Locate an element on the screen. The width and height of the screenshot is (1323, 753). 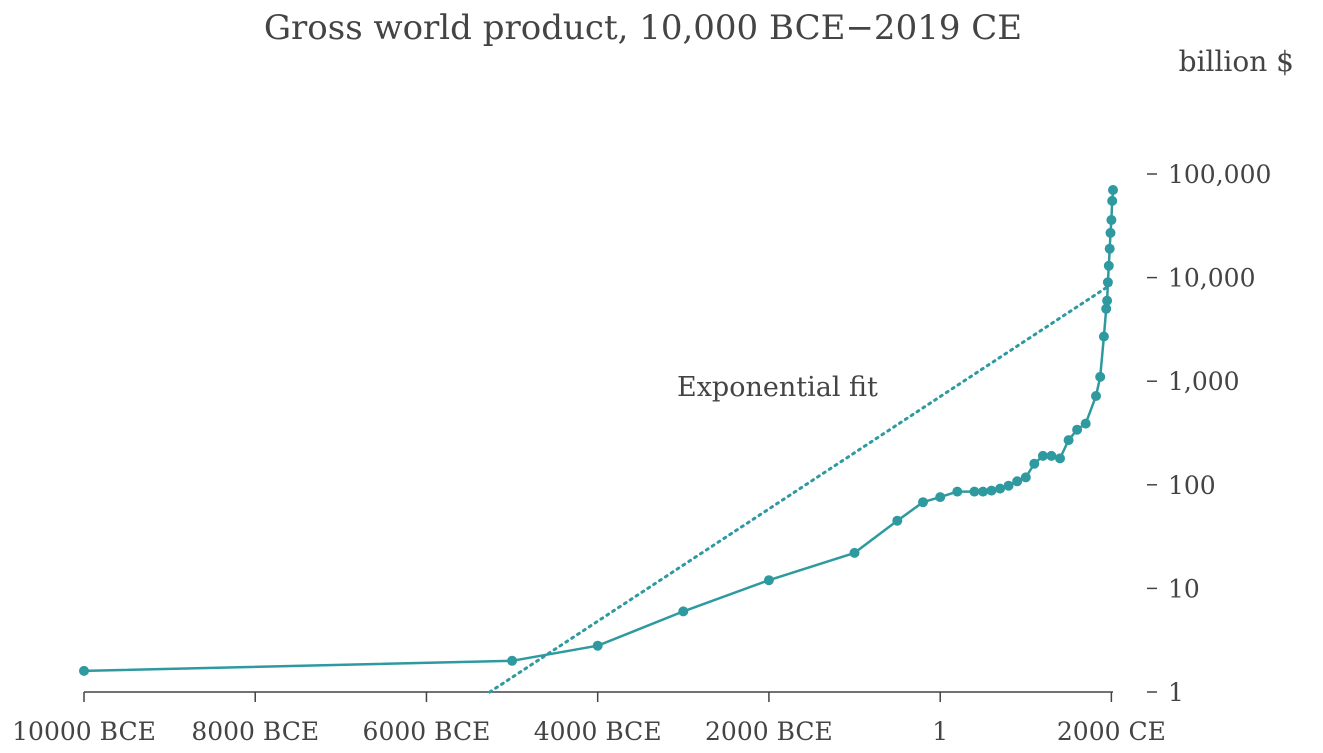
y-tick-label: 10,000 is located at coordinates (1211, 278).